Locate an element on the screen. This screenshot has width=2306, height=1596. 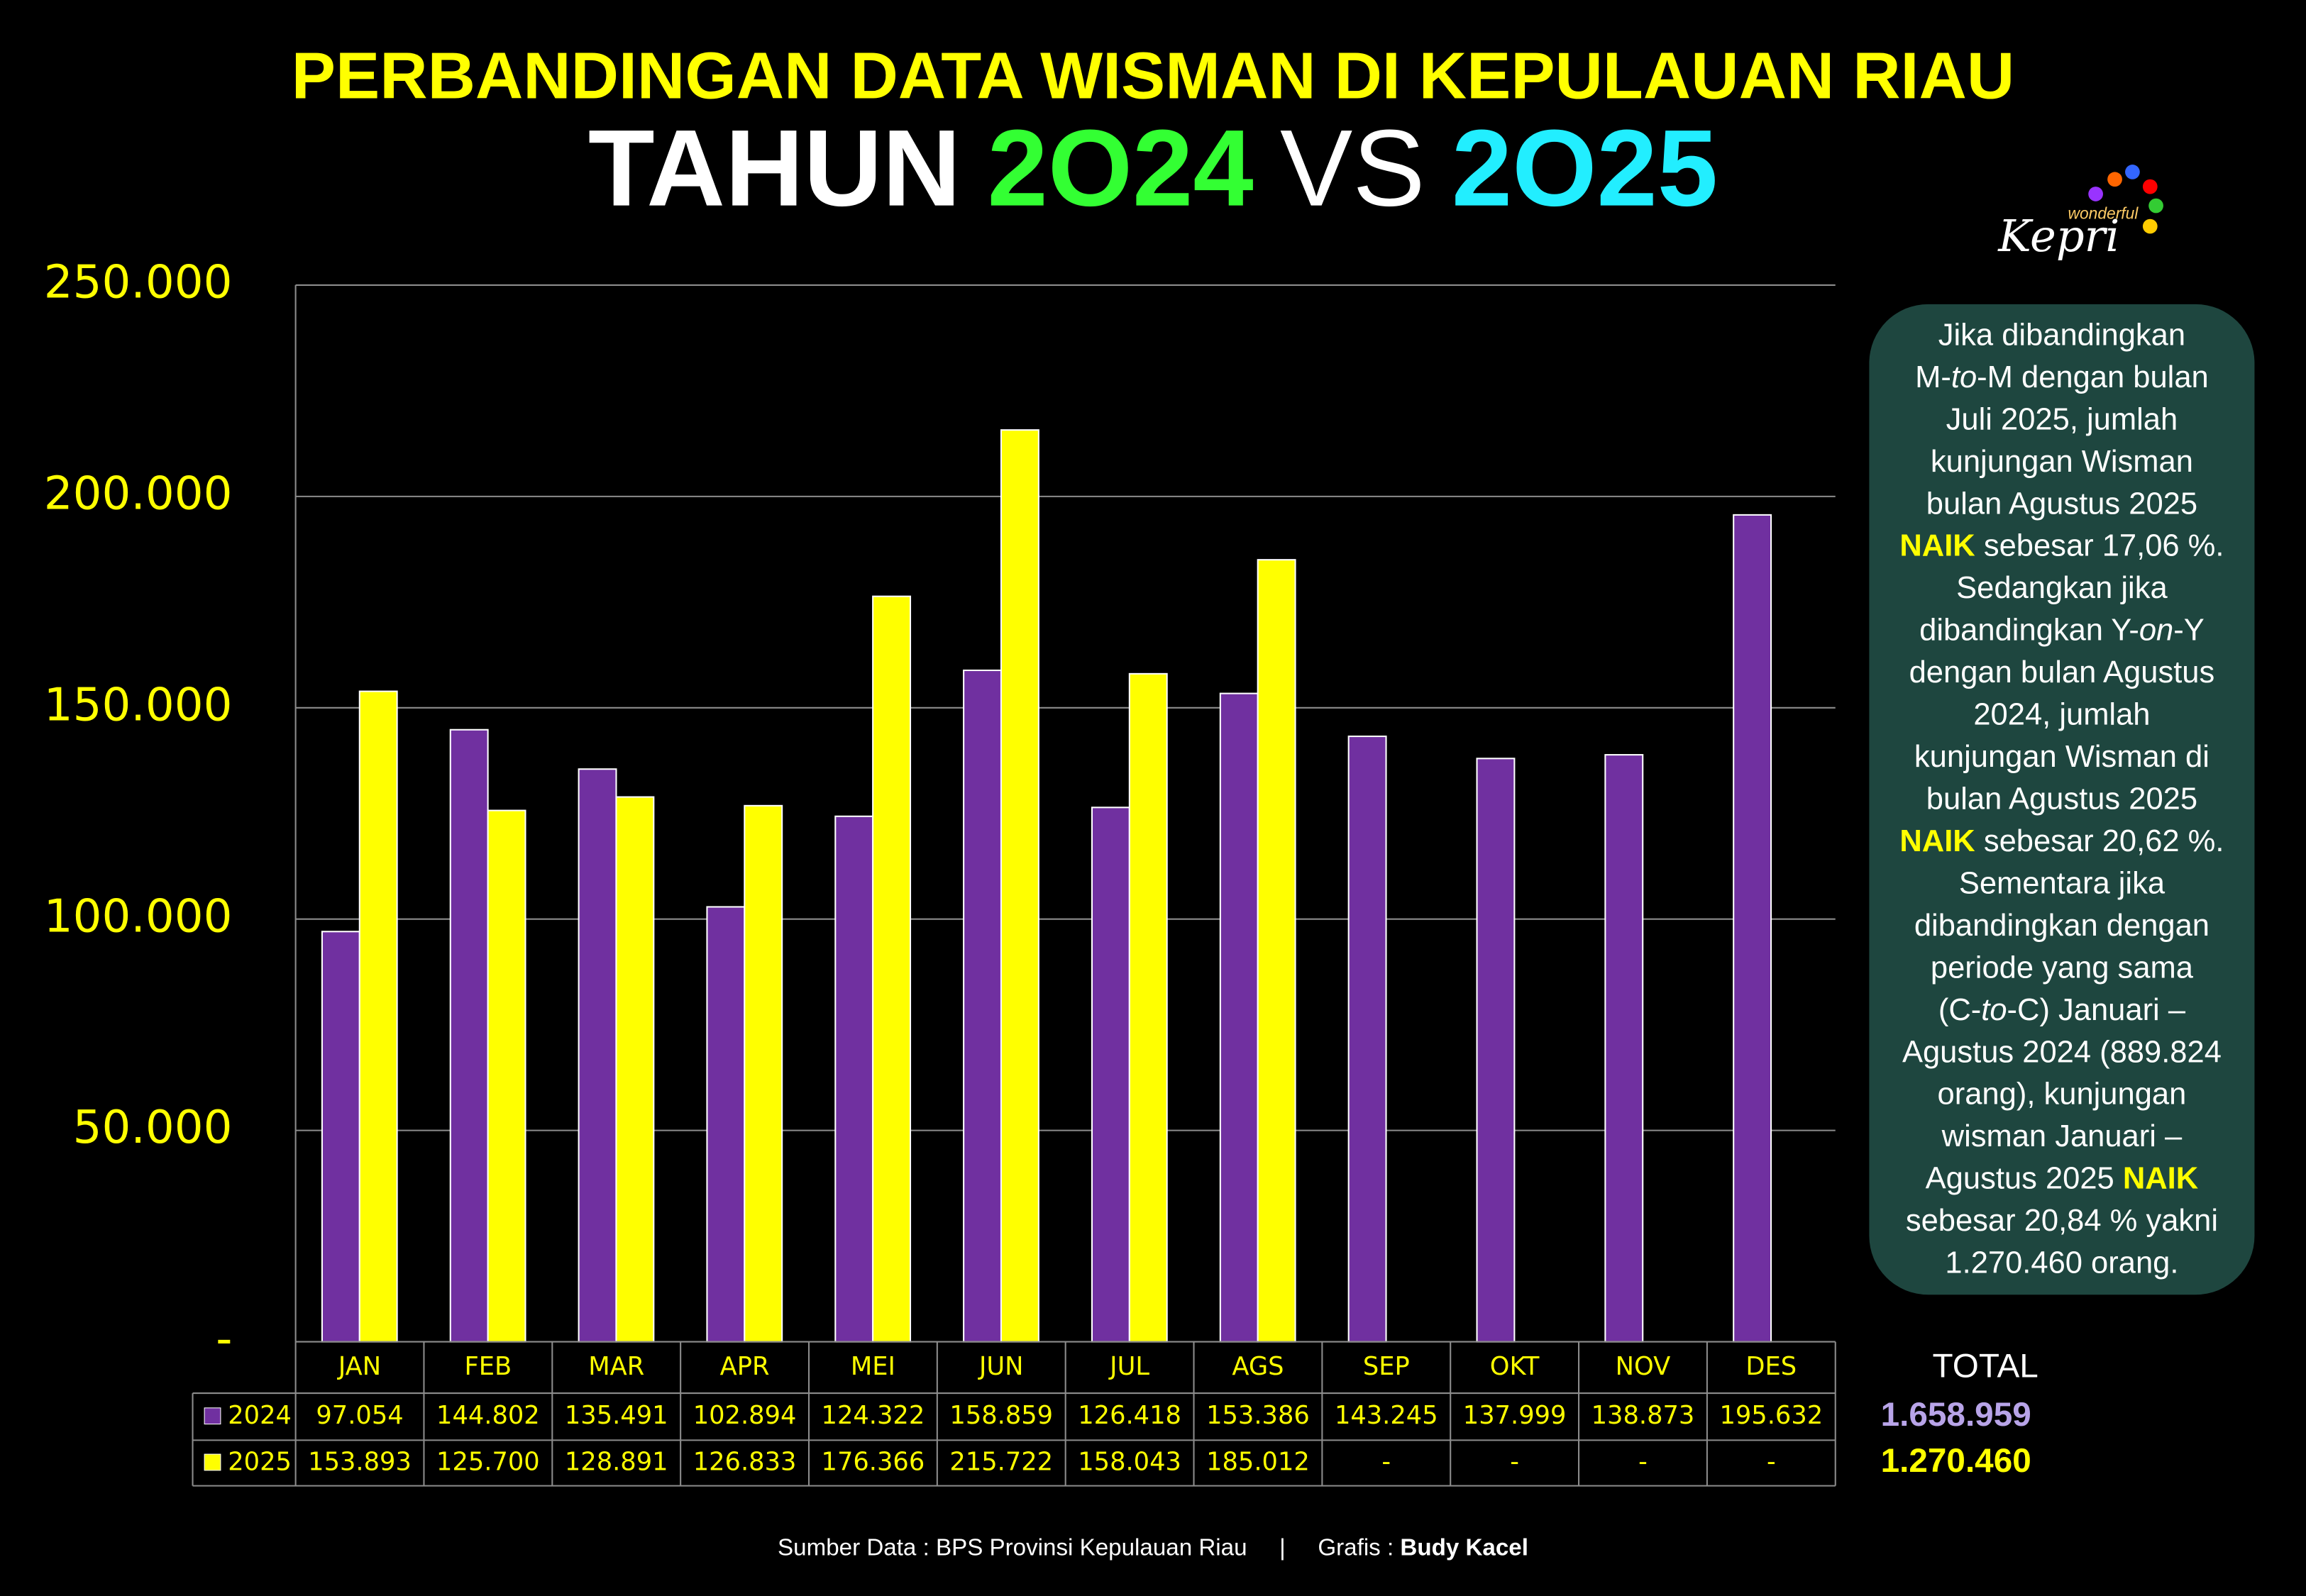
note-line: sebesar 20,84 % yakni is located at coordinates (2062, 1221).